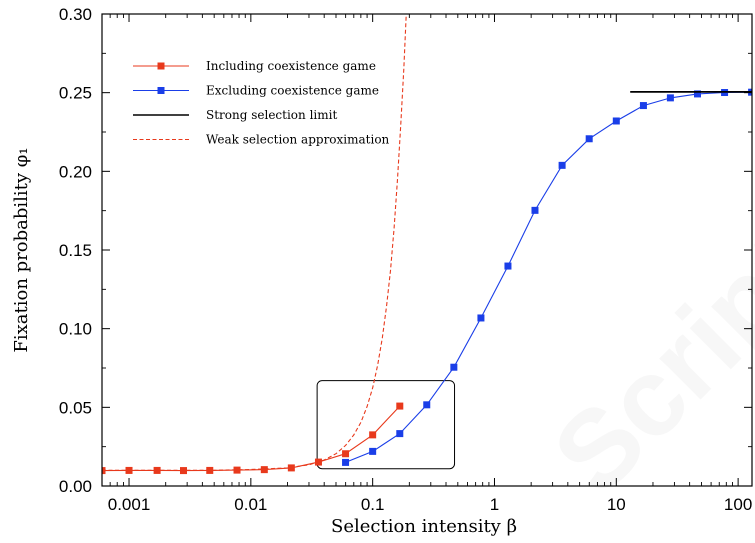 The height and width of the screenshot is (543, 755). Describe the element at coordinates (75, 329) in the screenshot. I see `y-tick-label-2: 0.10` at that location.